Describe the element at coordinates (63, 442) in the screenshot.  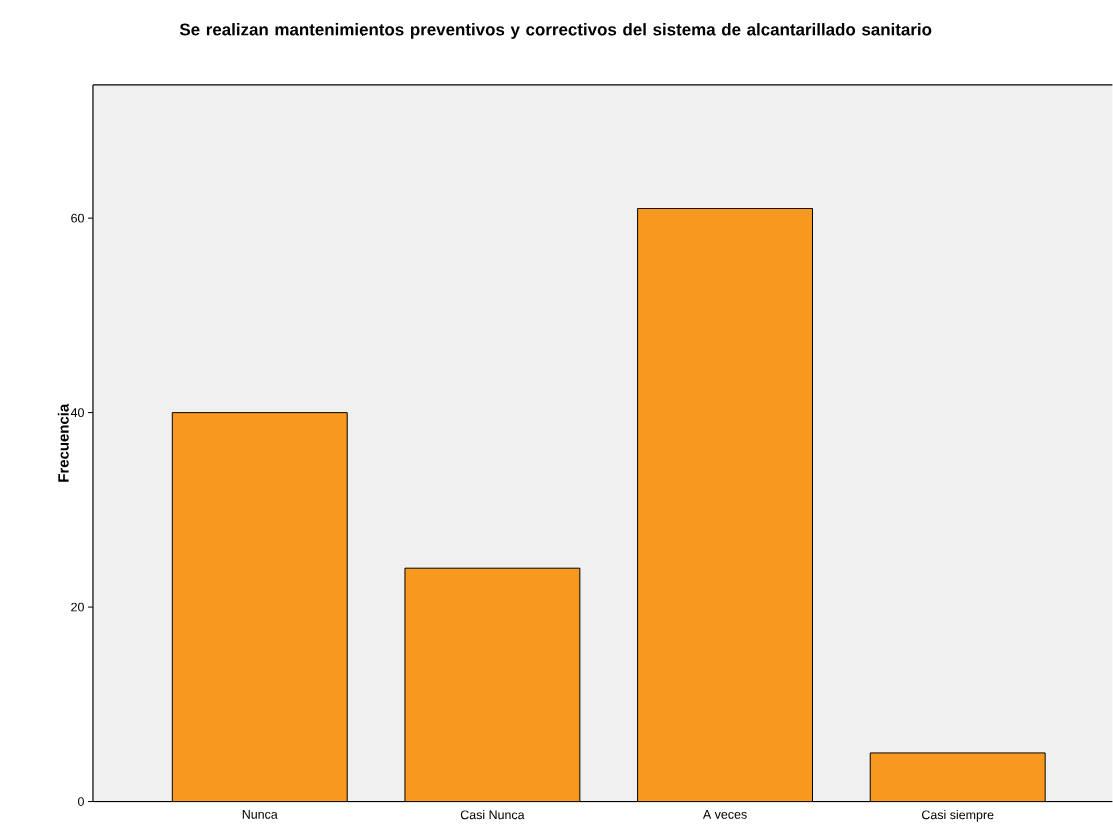
I see `y-axis-title: Frecuencia` at that location.